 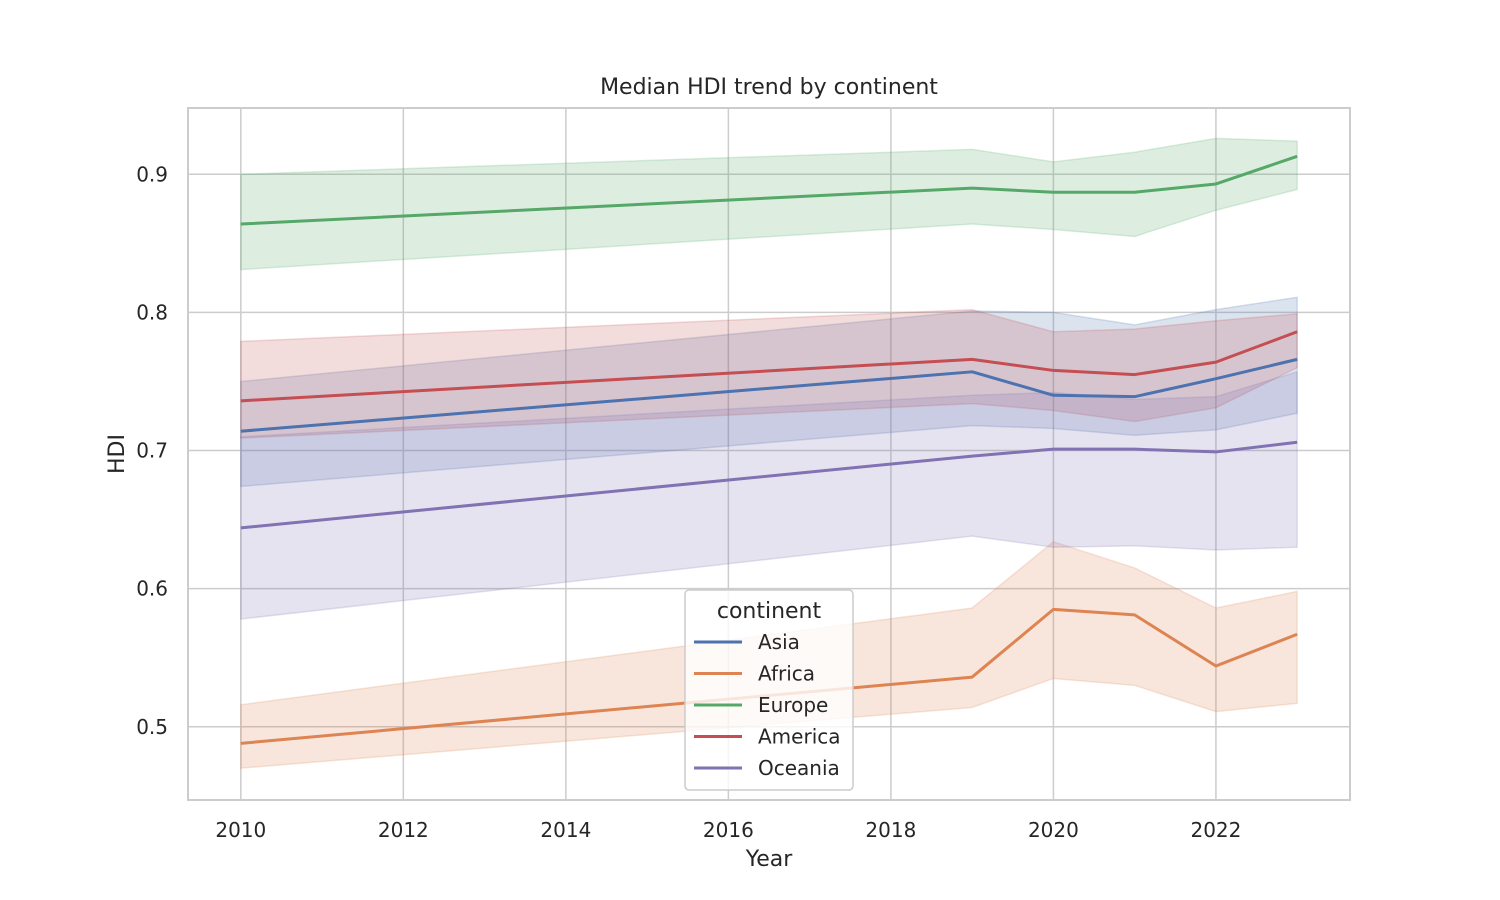 I want to click on legend-label-oceania: Oceania, so click(x=799, y=768).